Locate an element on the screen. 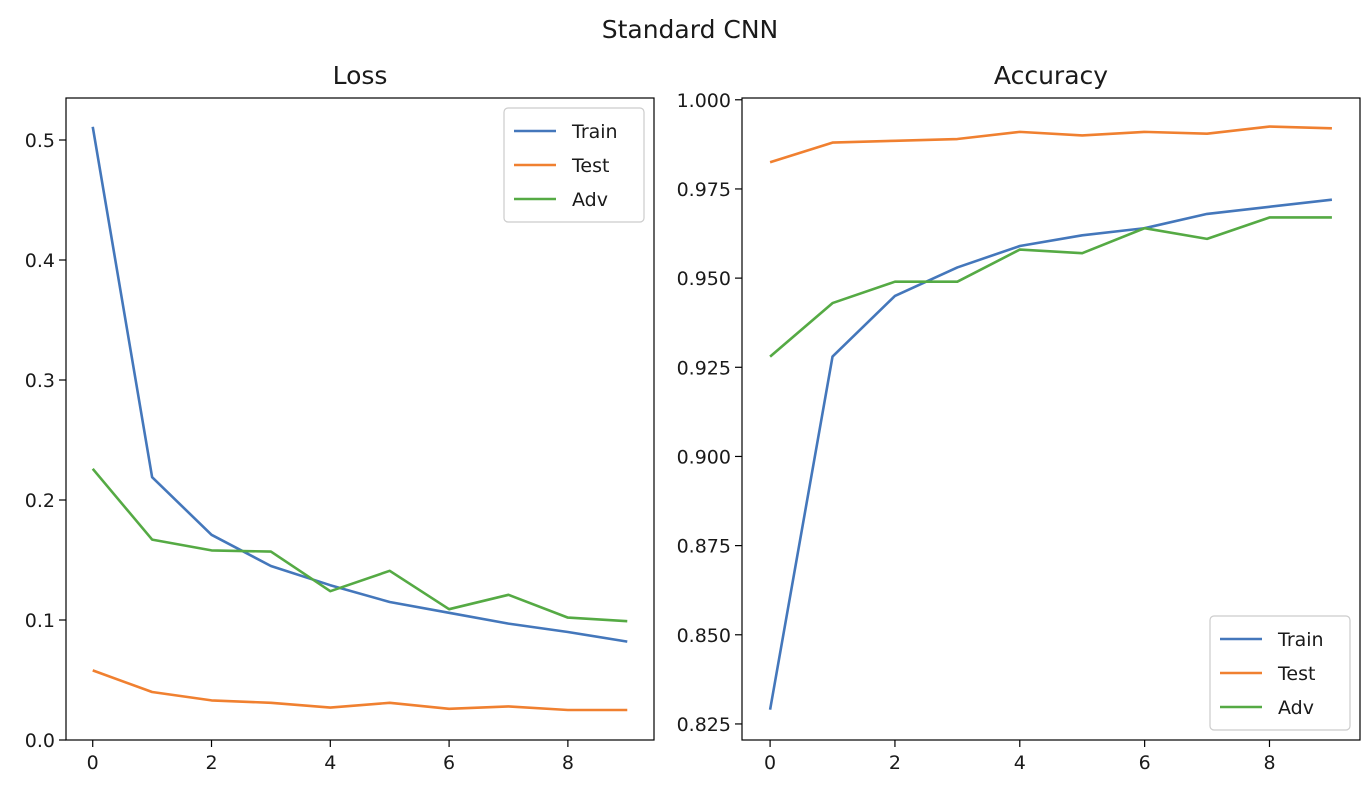 Image resolution: width=1370 pixels, height=790 pixels. accuracy-y-tick-label: 0.900 is located at coordinates (704, 457).